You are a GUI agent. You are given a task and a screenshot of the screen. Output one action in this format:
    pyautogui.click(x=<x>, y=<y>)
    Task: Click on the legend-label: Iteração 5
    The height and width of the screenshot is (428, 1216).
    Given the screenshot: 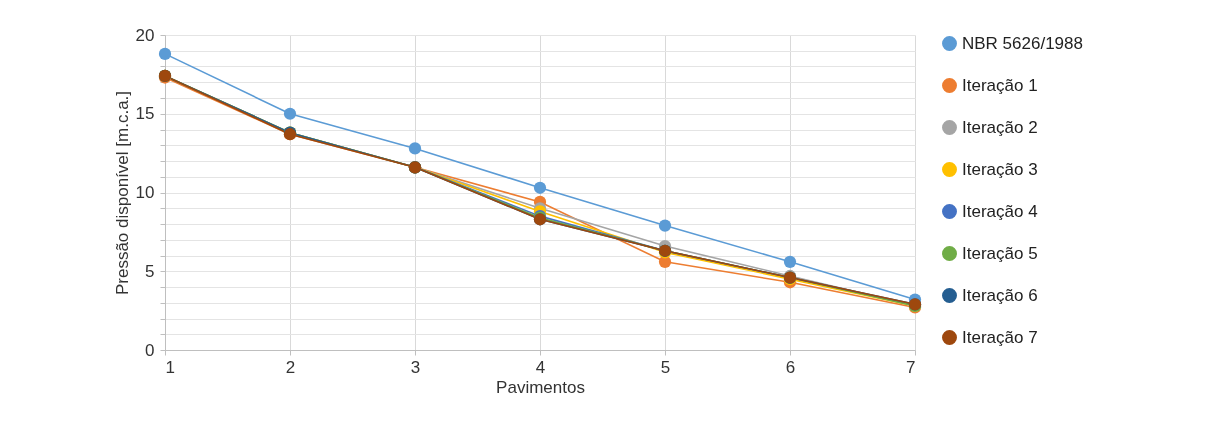 What is the action you would take?
    pyautogui.click(x=1000, y=253)
    